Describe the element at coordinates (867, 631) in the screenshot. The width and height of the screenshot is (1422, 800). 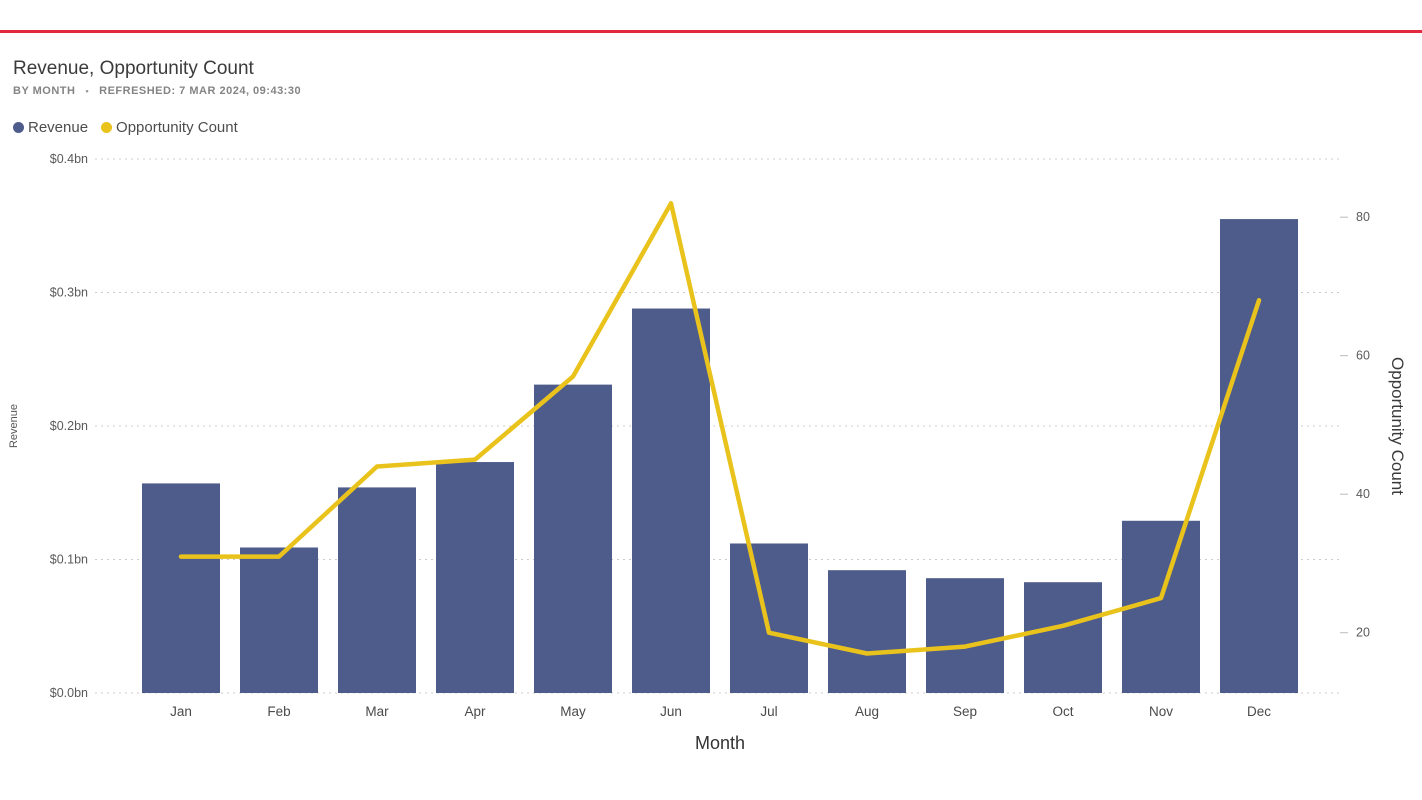
I see `revenue-bar-aug` at that location.